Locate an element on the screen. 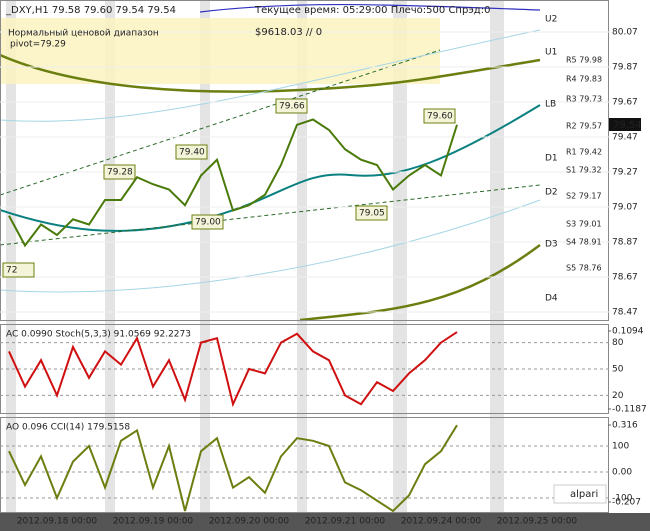 This screenshot has height=531, width=650. x-tick-label: 2012.09.20 00:00 is located at coordinates (249, 522).